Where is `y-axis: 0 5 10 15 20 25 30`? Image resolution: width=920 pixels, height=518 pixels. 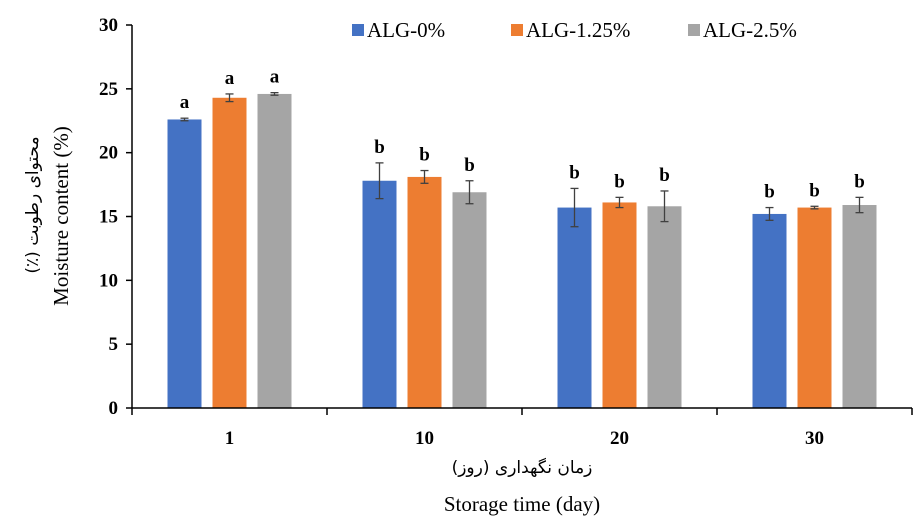 y-axis: 0 5 10 15 20 25 30 is located at coordinates (116, 217).